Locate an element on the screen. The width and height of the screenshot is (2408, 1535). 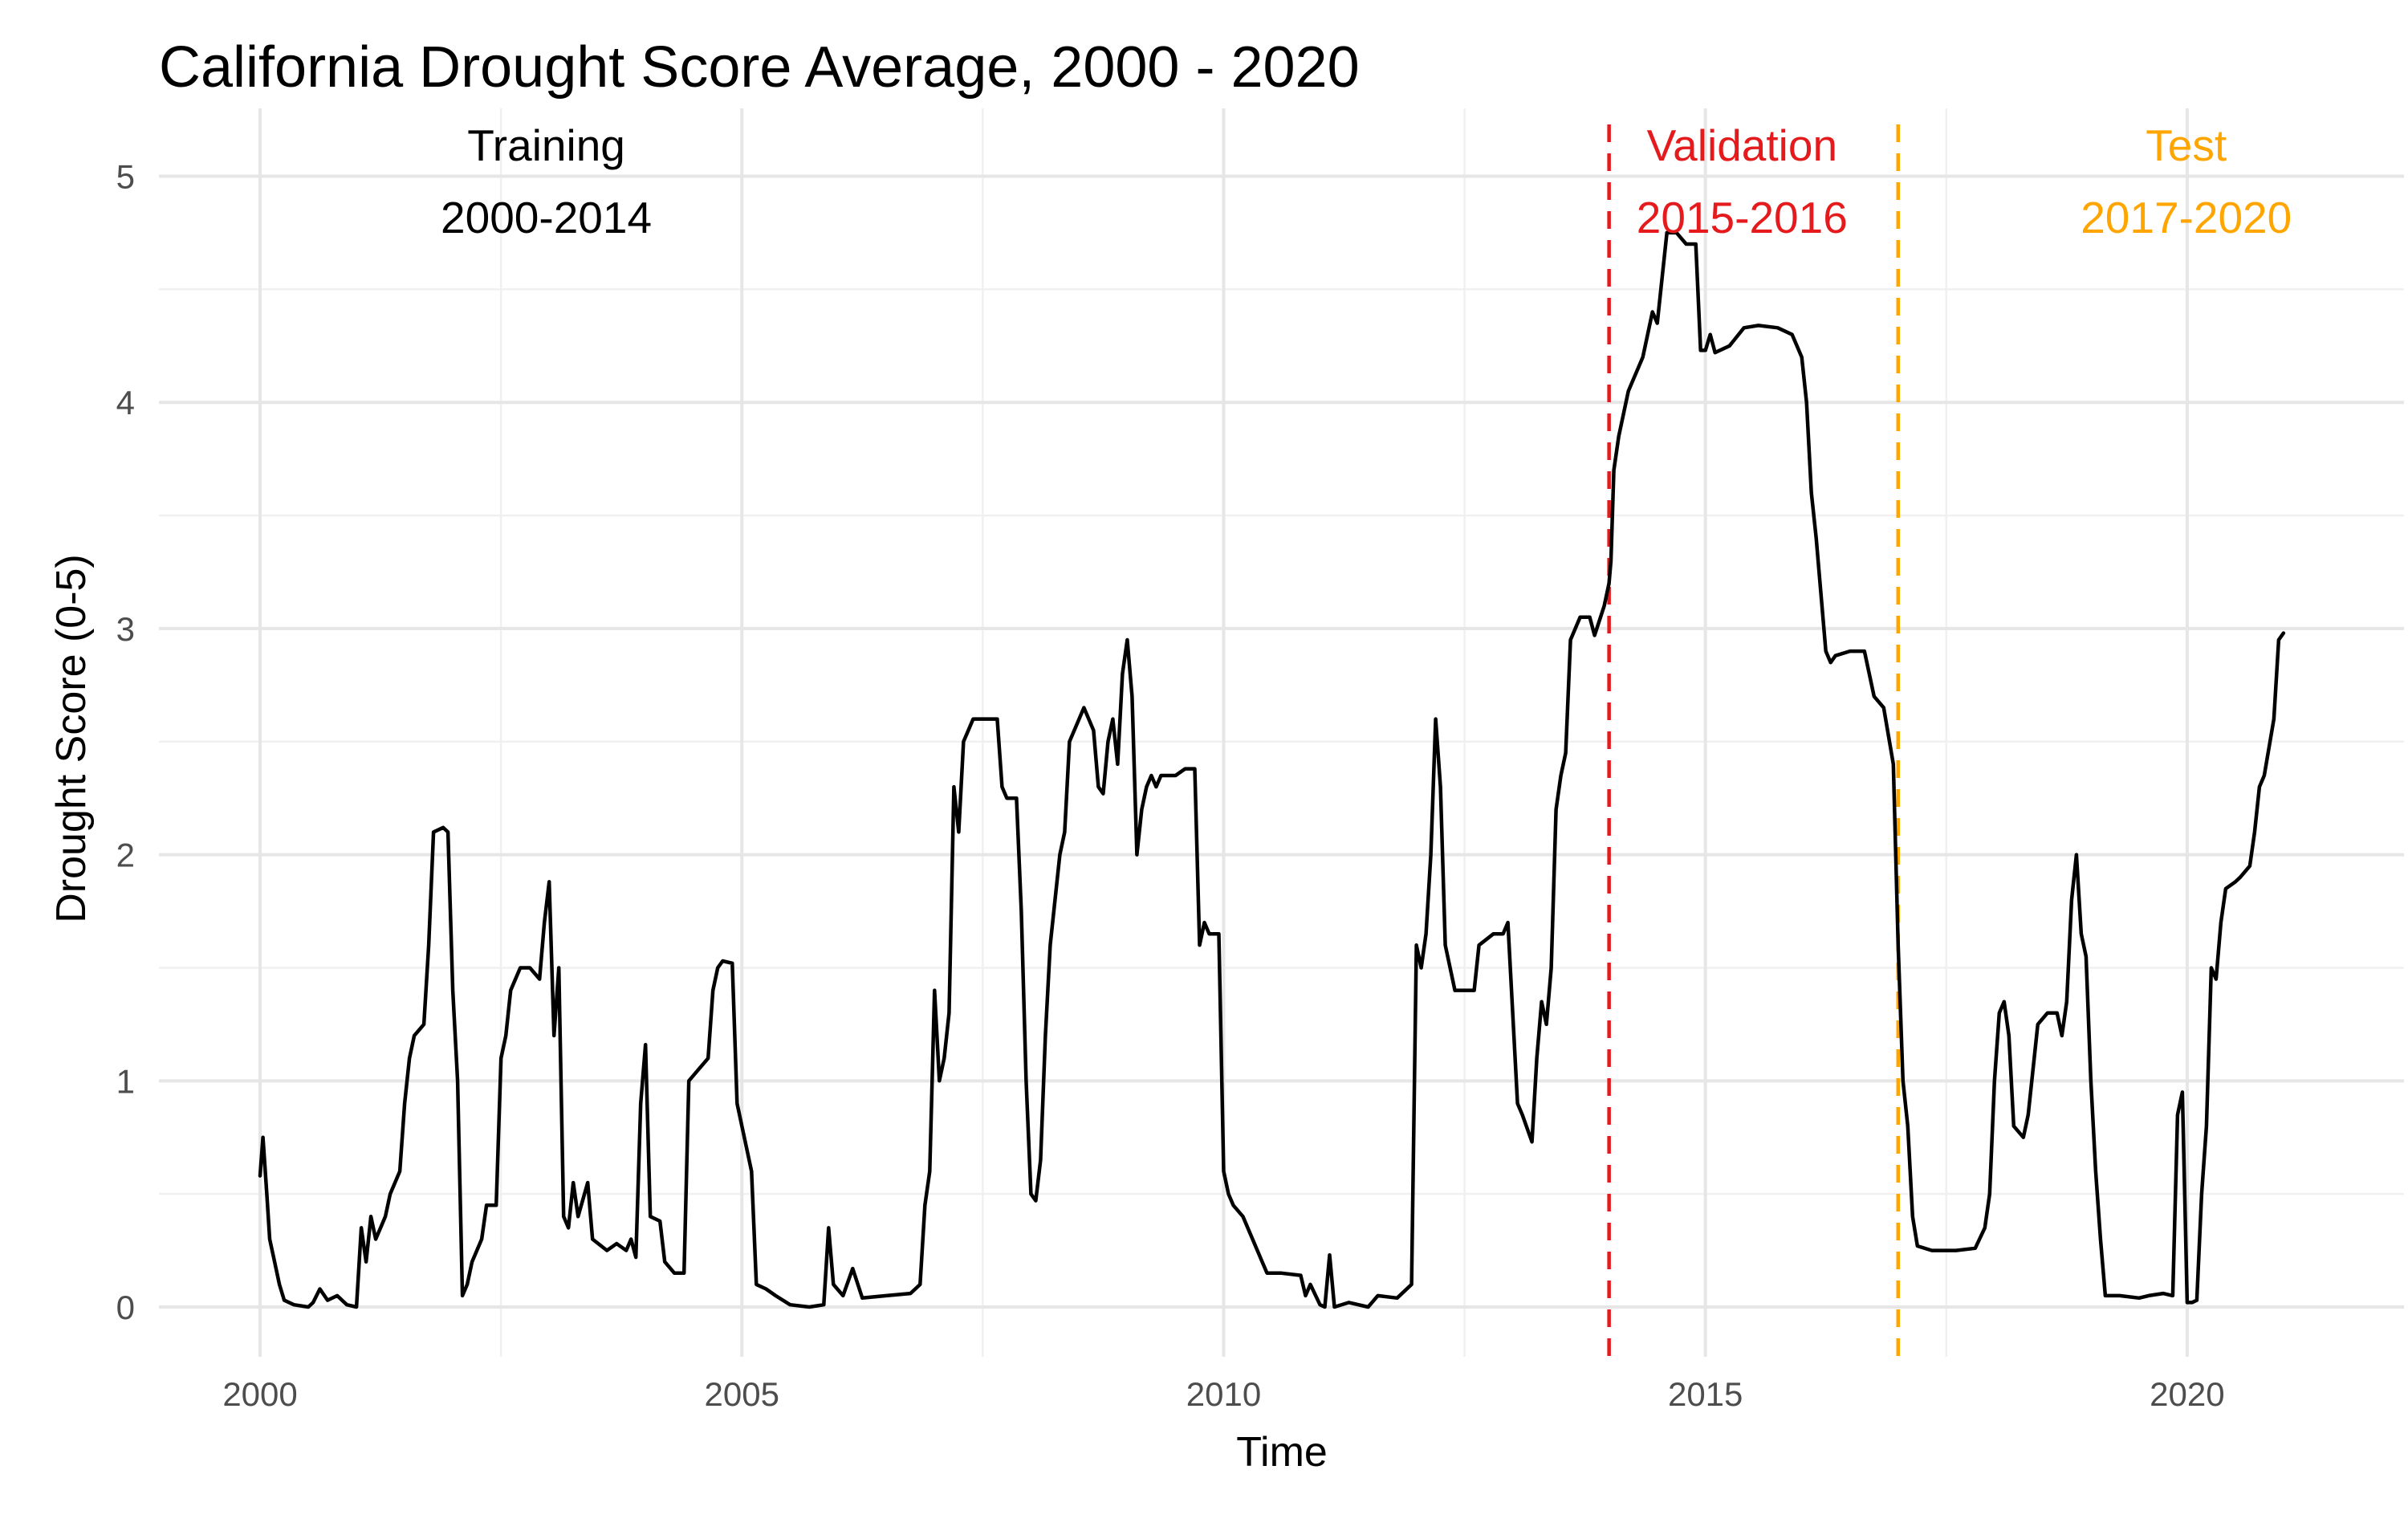
split-lines is located at coordinates (1754, 740).